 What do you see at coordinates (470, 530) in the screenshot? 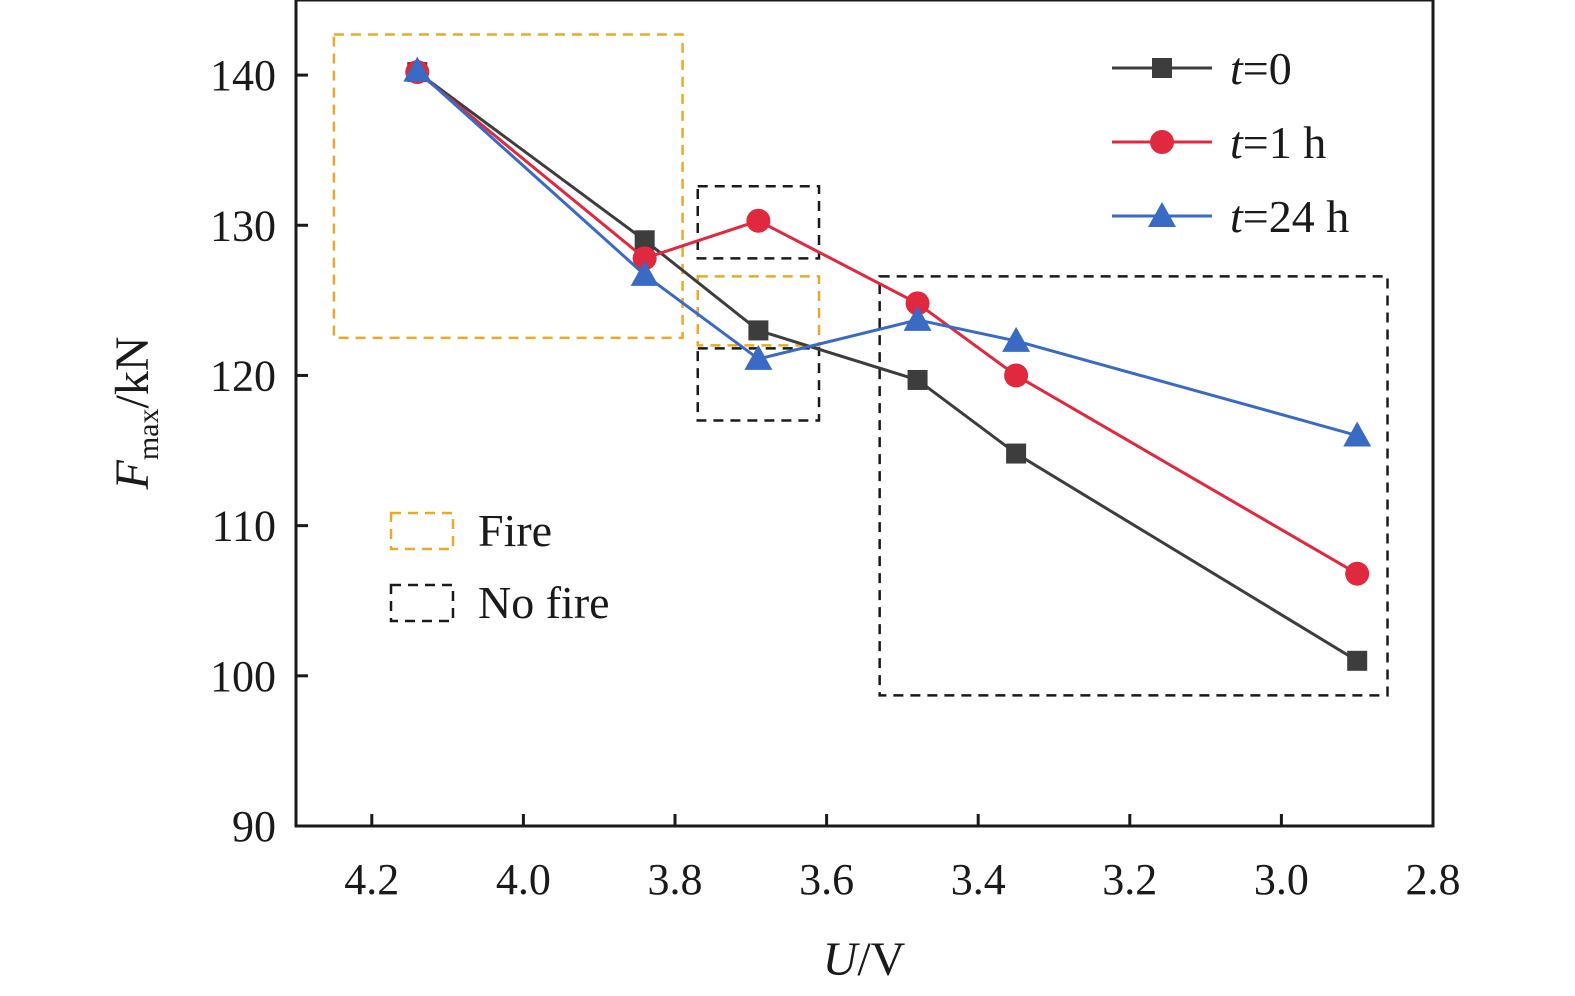
I see `region-legend-entry: Fire` at bounding box center [470, 530].